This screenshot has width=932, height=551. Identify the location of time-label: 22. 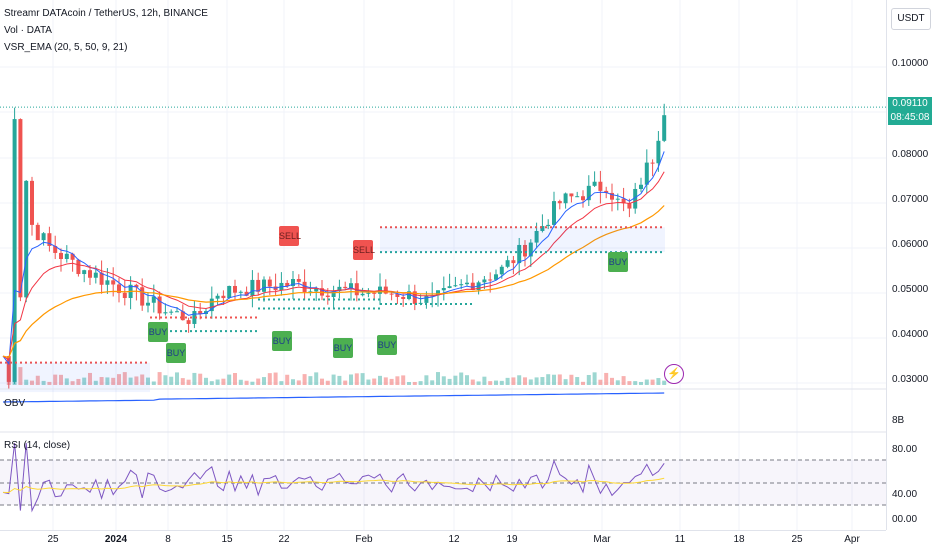
(284, 539).